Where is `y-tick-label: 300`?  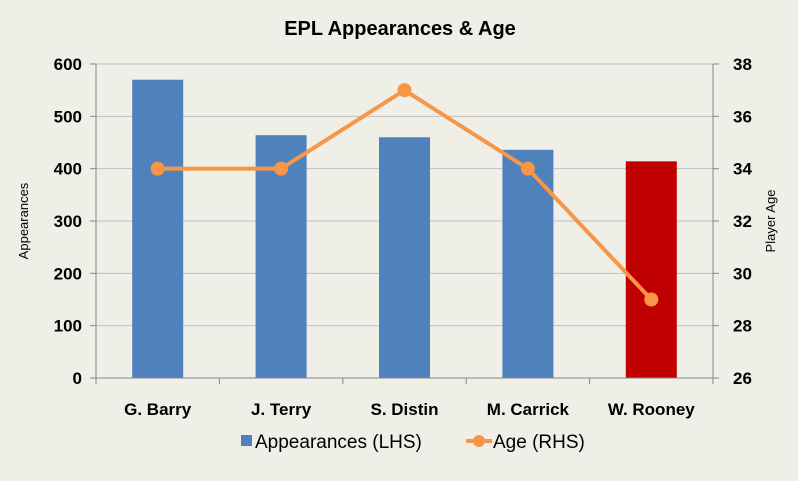
y-tick-label: 300 is located at coordinates (68, 221).